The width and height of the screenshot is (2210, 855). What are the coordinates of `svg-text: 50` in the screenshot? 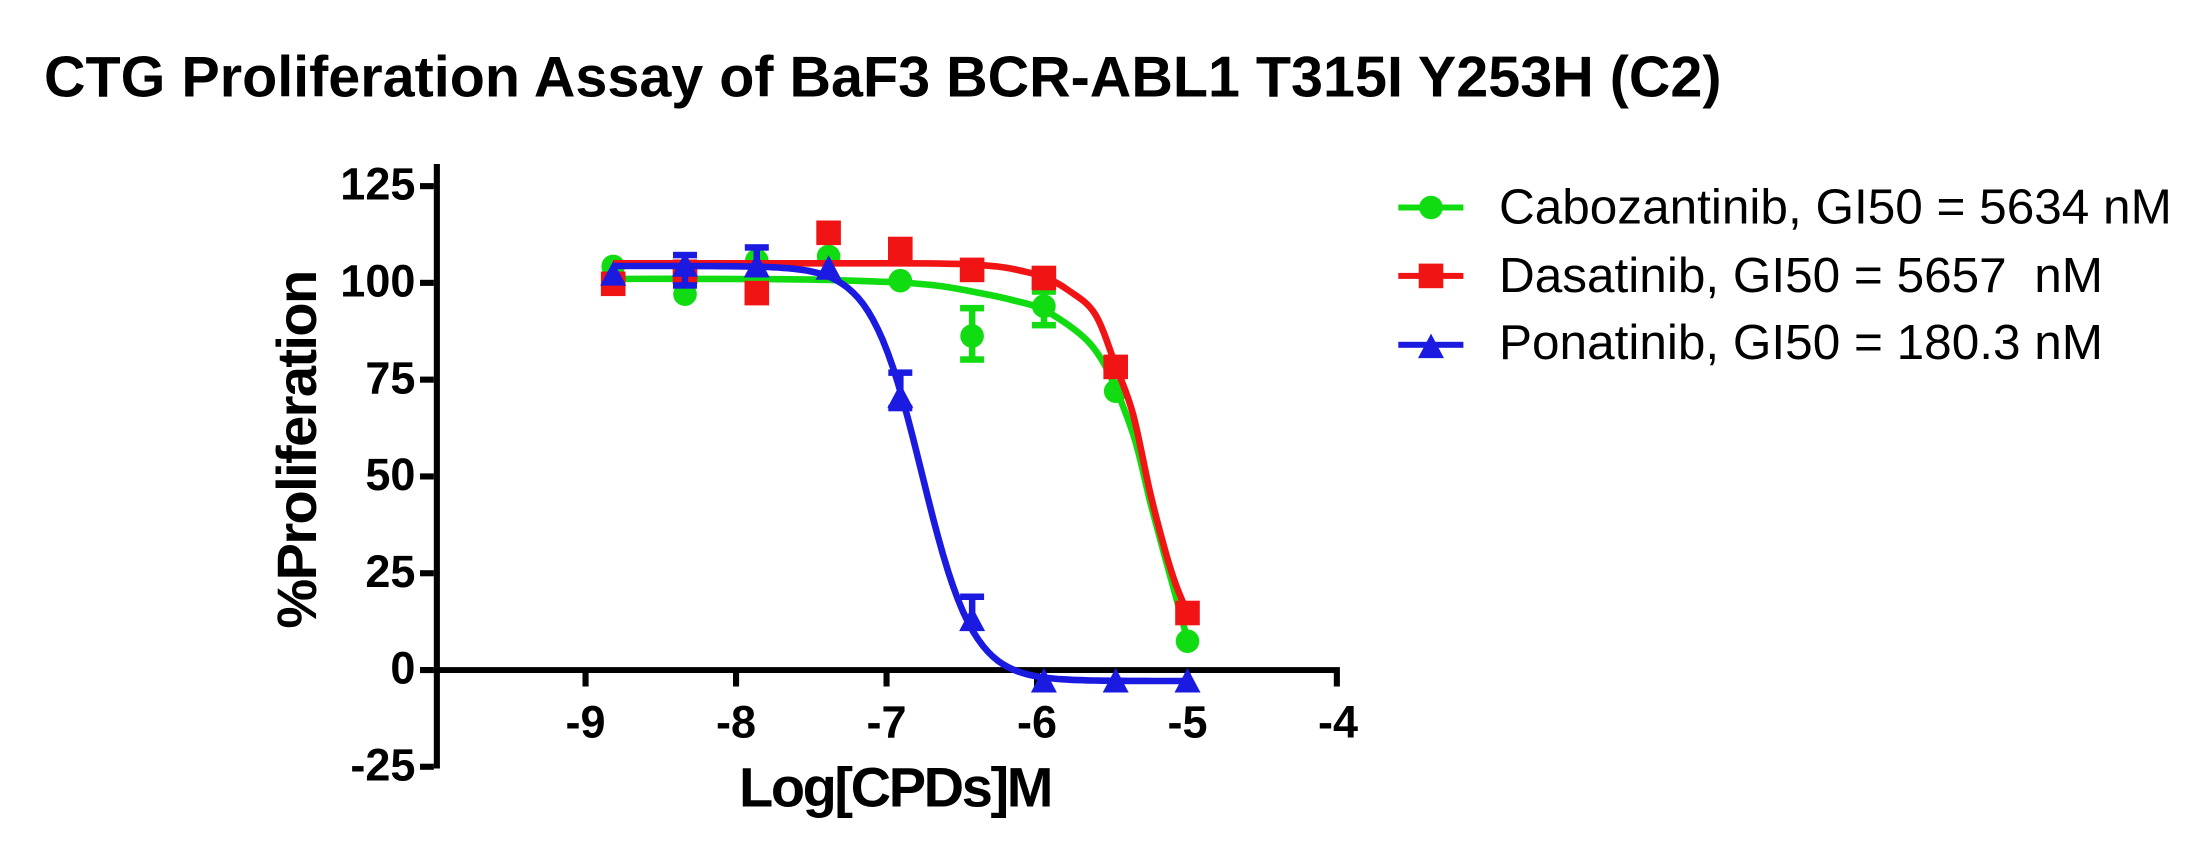 It's located at (390, 474).